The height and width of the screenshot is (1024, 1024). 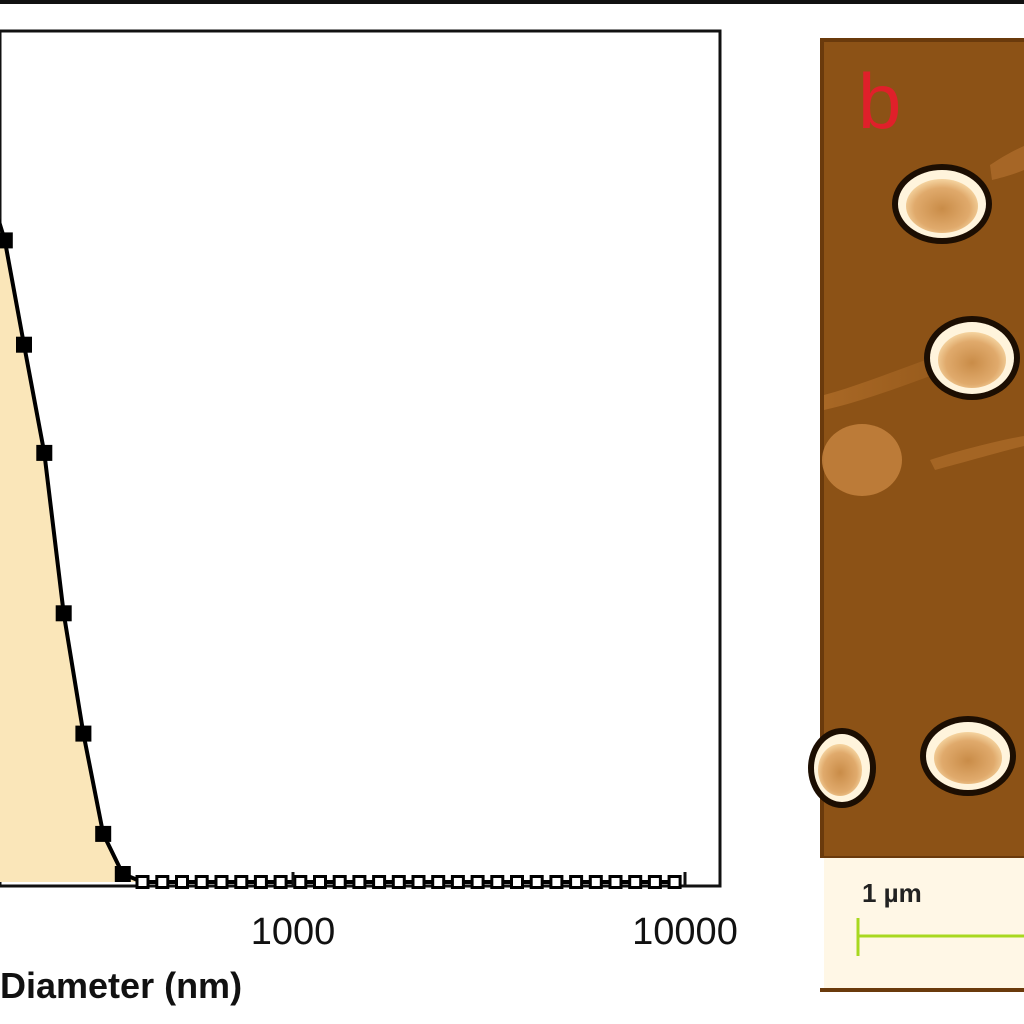 What do you see at coordinates (512, 2) in the screenshot?
I see `top-border` at bounding box center [512, 2].